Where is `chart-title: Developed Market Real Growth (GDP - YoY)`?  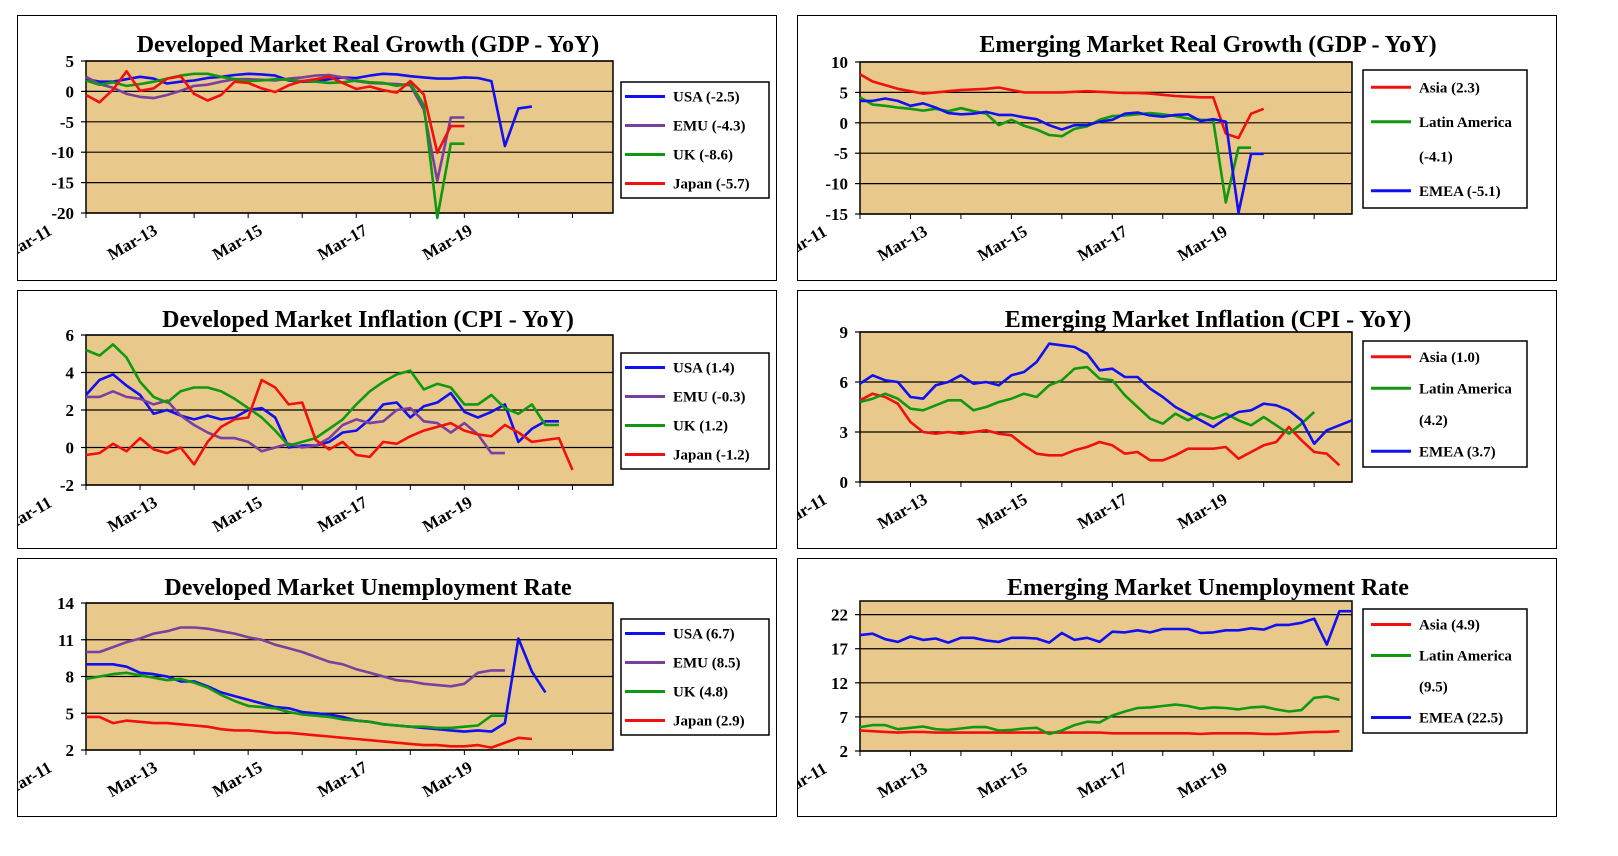
chart-title: Developed Market Real Growth (GDP - YoY) is located at coordinates (368, 45).